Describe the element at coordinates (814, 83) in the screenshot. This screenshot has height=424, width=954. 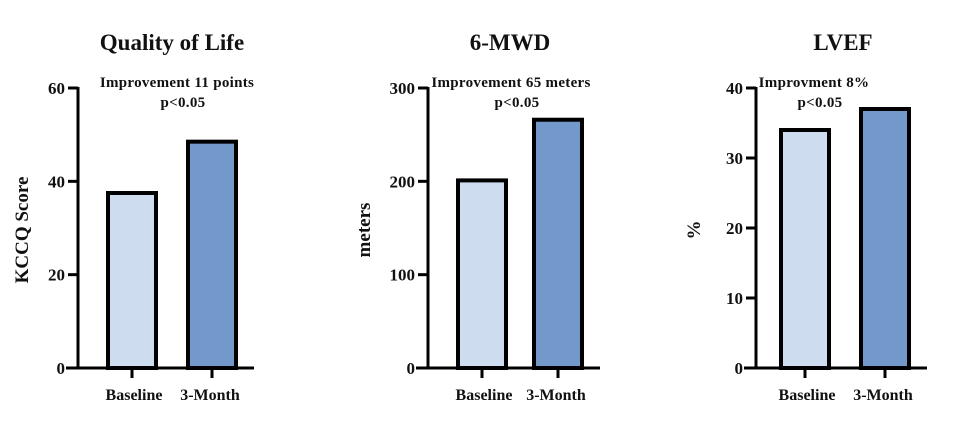
I see `annotation-line-1: Improvment 8%` at that location.